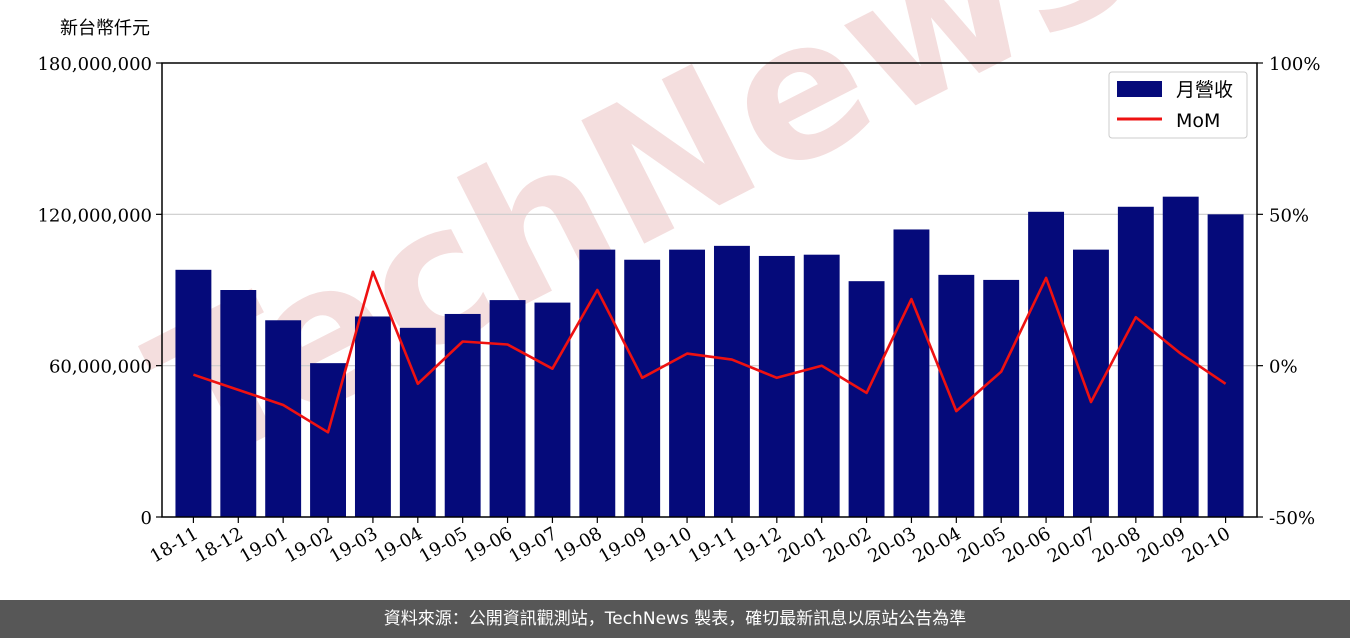  I want to click on x-tick-label: 19-10, so click(667, 545).